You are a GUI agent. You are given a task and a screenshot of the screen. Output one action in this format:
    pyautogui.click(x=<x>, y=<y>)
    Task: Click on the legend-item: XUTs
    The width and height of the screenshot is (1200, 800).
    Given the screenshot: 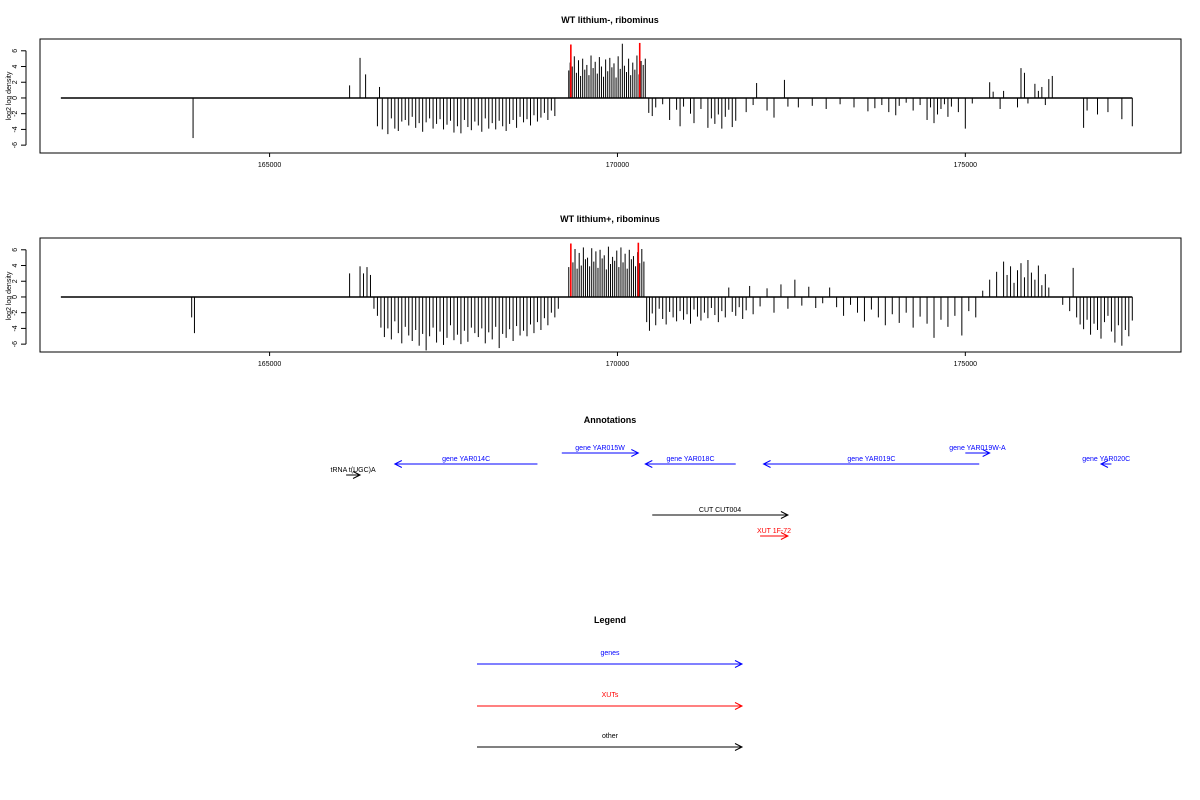 What is the action you would take?
    pyautogui.click(x=610, y=701)
    